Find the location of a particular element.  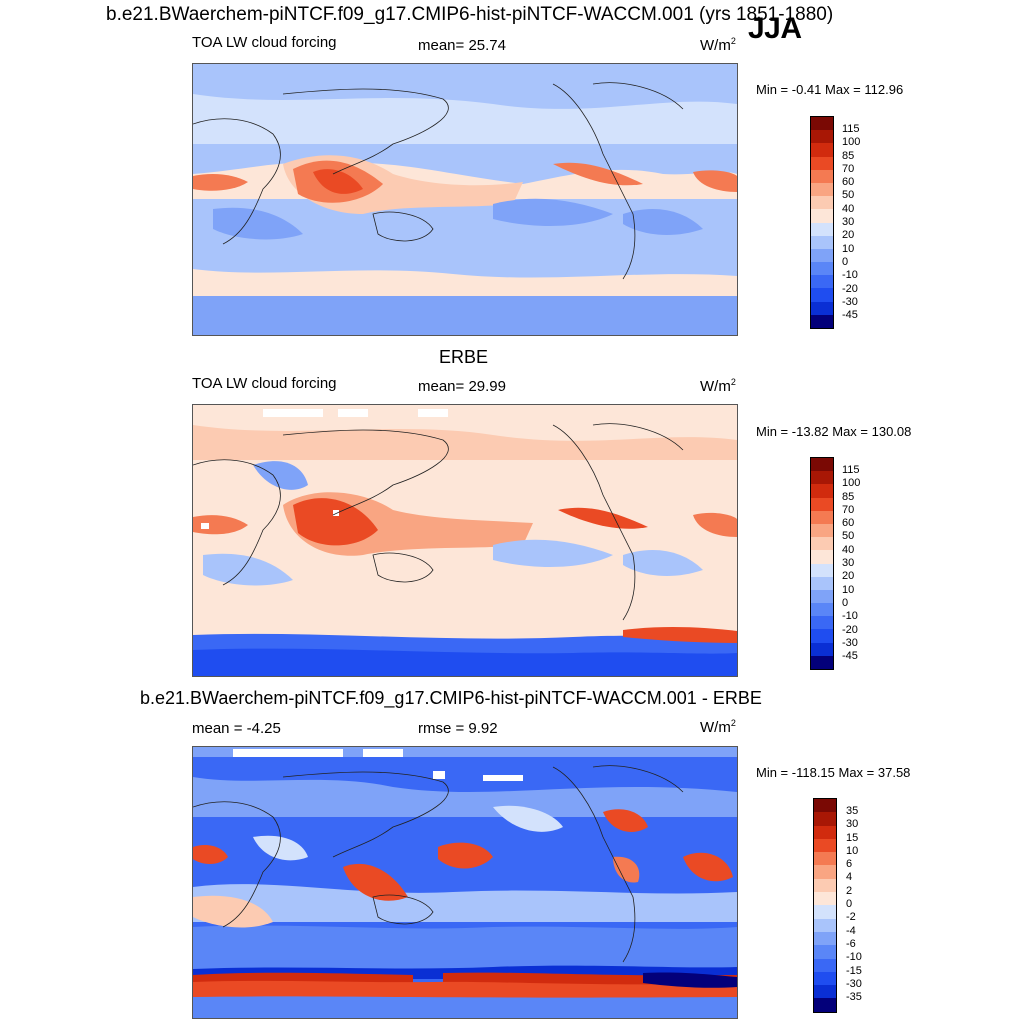

panel2-heading: ERBE is located at coordinates (464, 357).